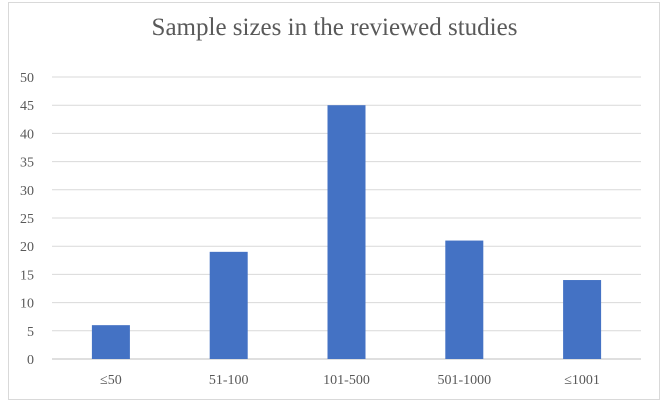 The image size is (669, 407). Describe the element at coordinates (27, 134) in the screenshot. I see `y-tick-label: 40` at that location.